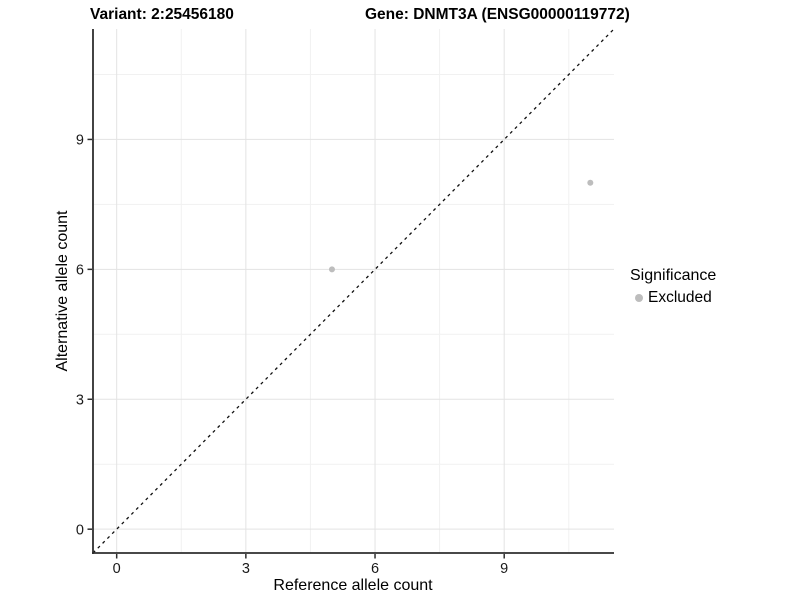 This screenshot has width=800, height=600. What do you see at coordinates (673, 286) in the screenshot?
I see `legend: Significance Excluded` at bounding box center [673, 286].